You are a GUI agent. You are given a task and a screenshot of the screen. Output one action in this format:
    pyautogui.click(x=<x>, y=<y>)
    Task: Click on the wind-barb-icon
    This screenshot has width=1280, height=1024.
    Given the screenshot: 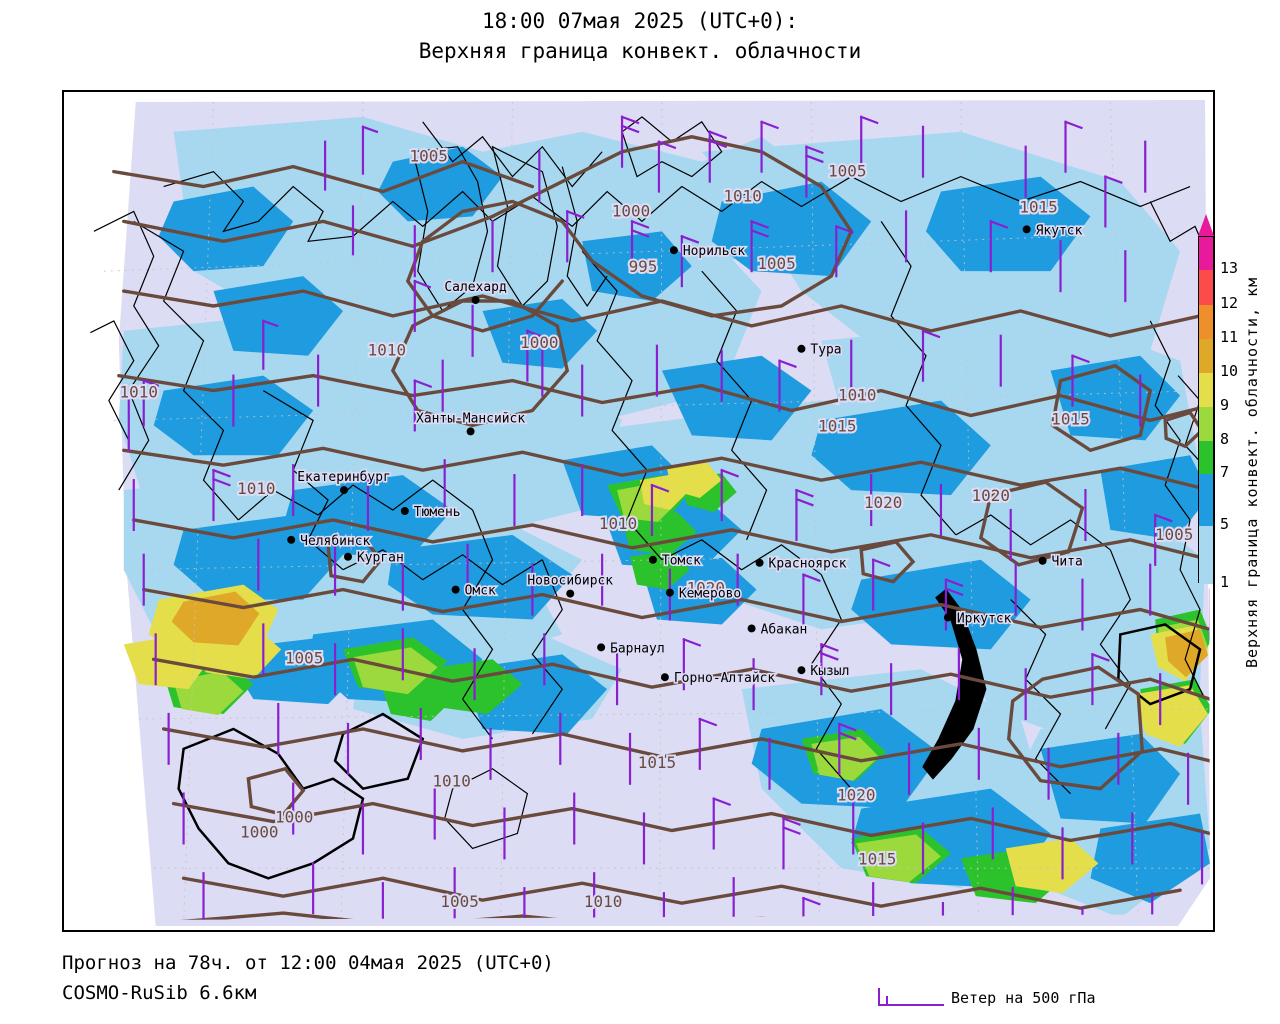 What is the action you would take?
    pyautogui.click(x=911, y=997)
    